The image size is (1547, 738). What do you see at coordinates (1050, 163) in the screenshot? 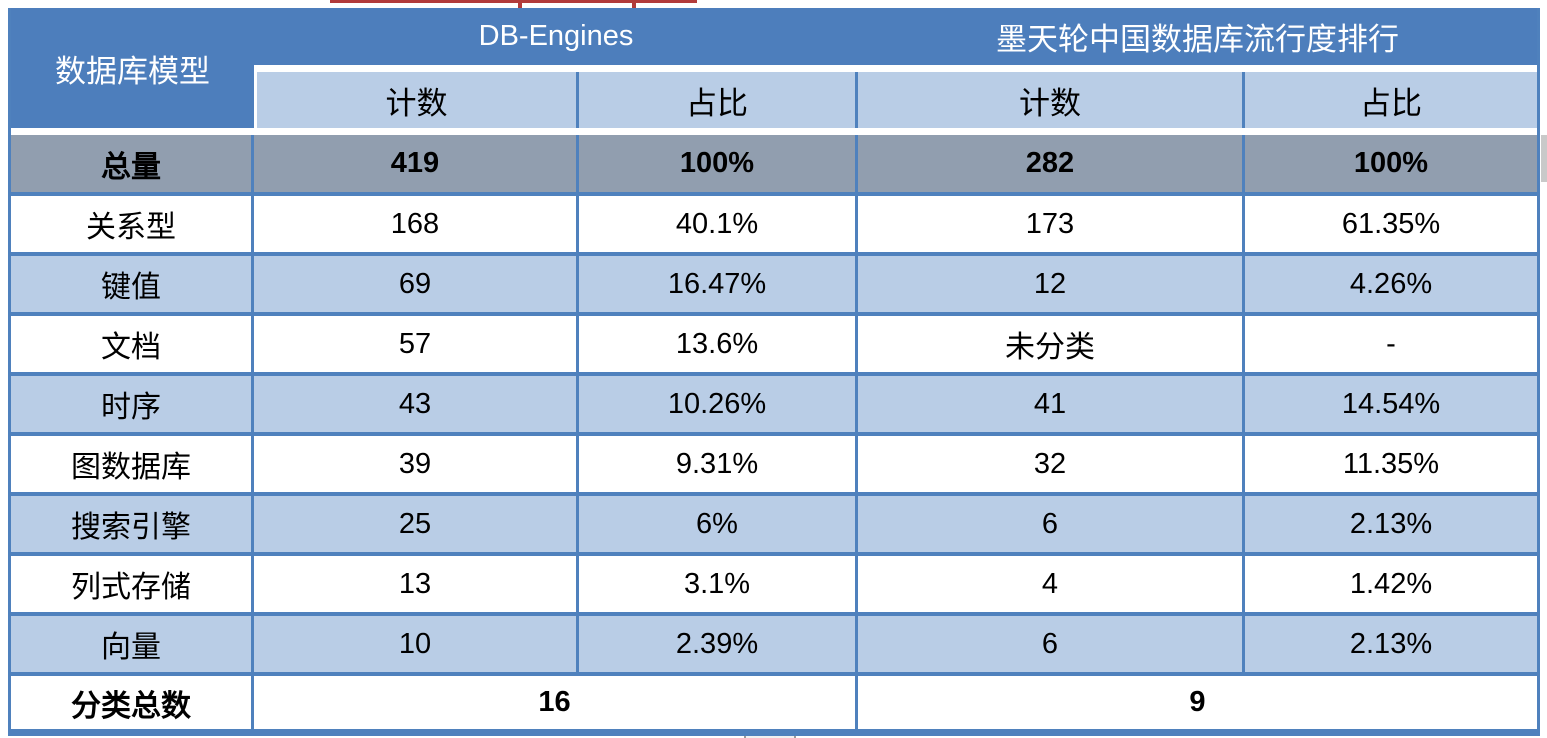
I see `mt-count-cell: 282` at bounding box center [1050, 163].